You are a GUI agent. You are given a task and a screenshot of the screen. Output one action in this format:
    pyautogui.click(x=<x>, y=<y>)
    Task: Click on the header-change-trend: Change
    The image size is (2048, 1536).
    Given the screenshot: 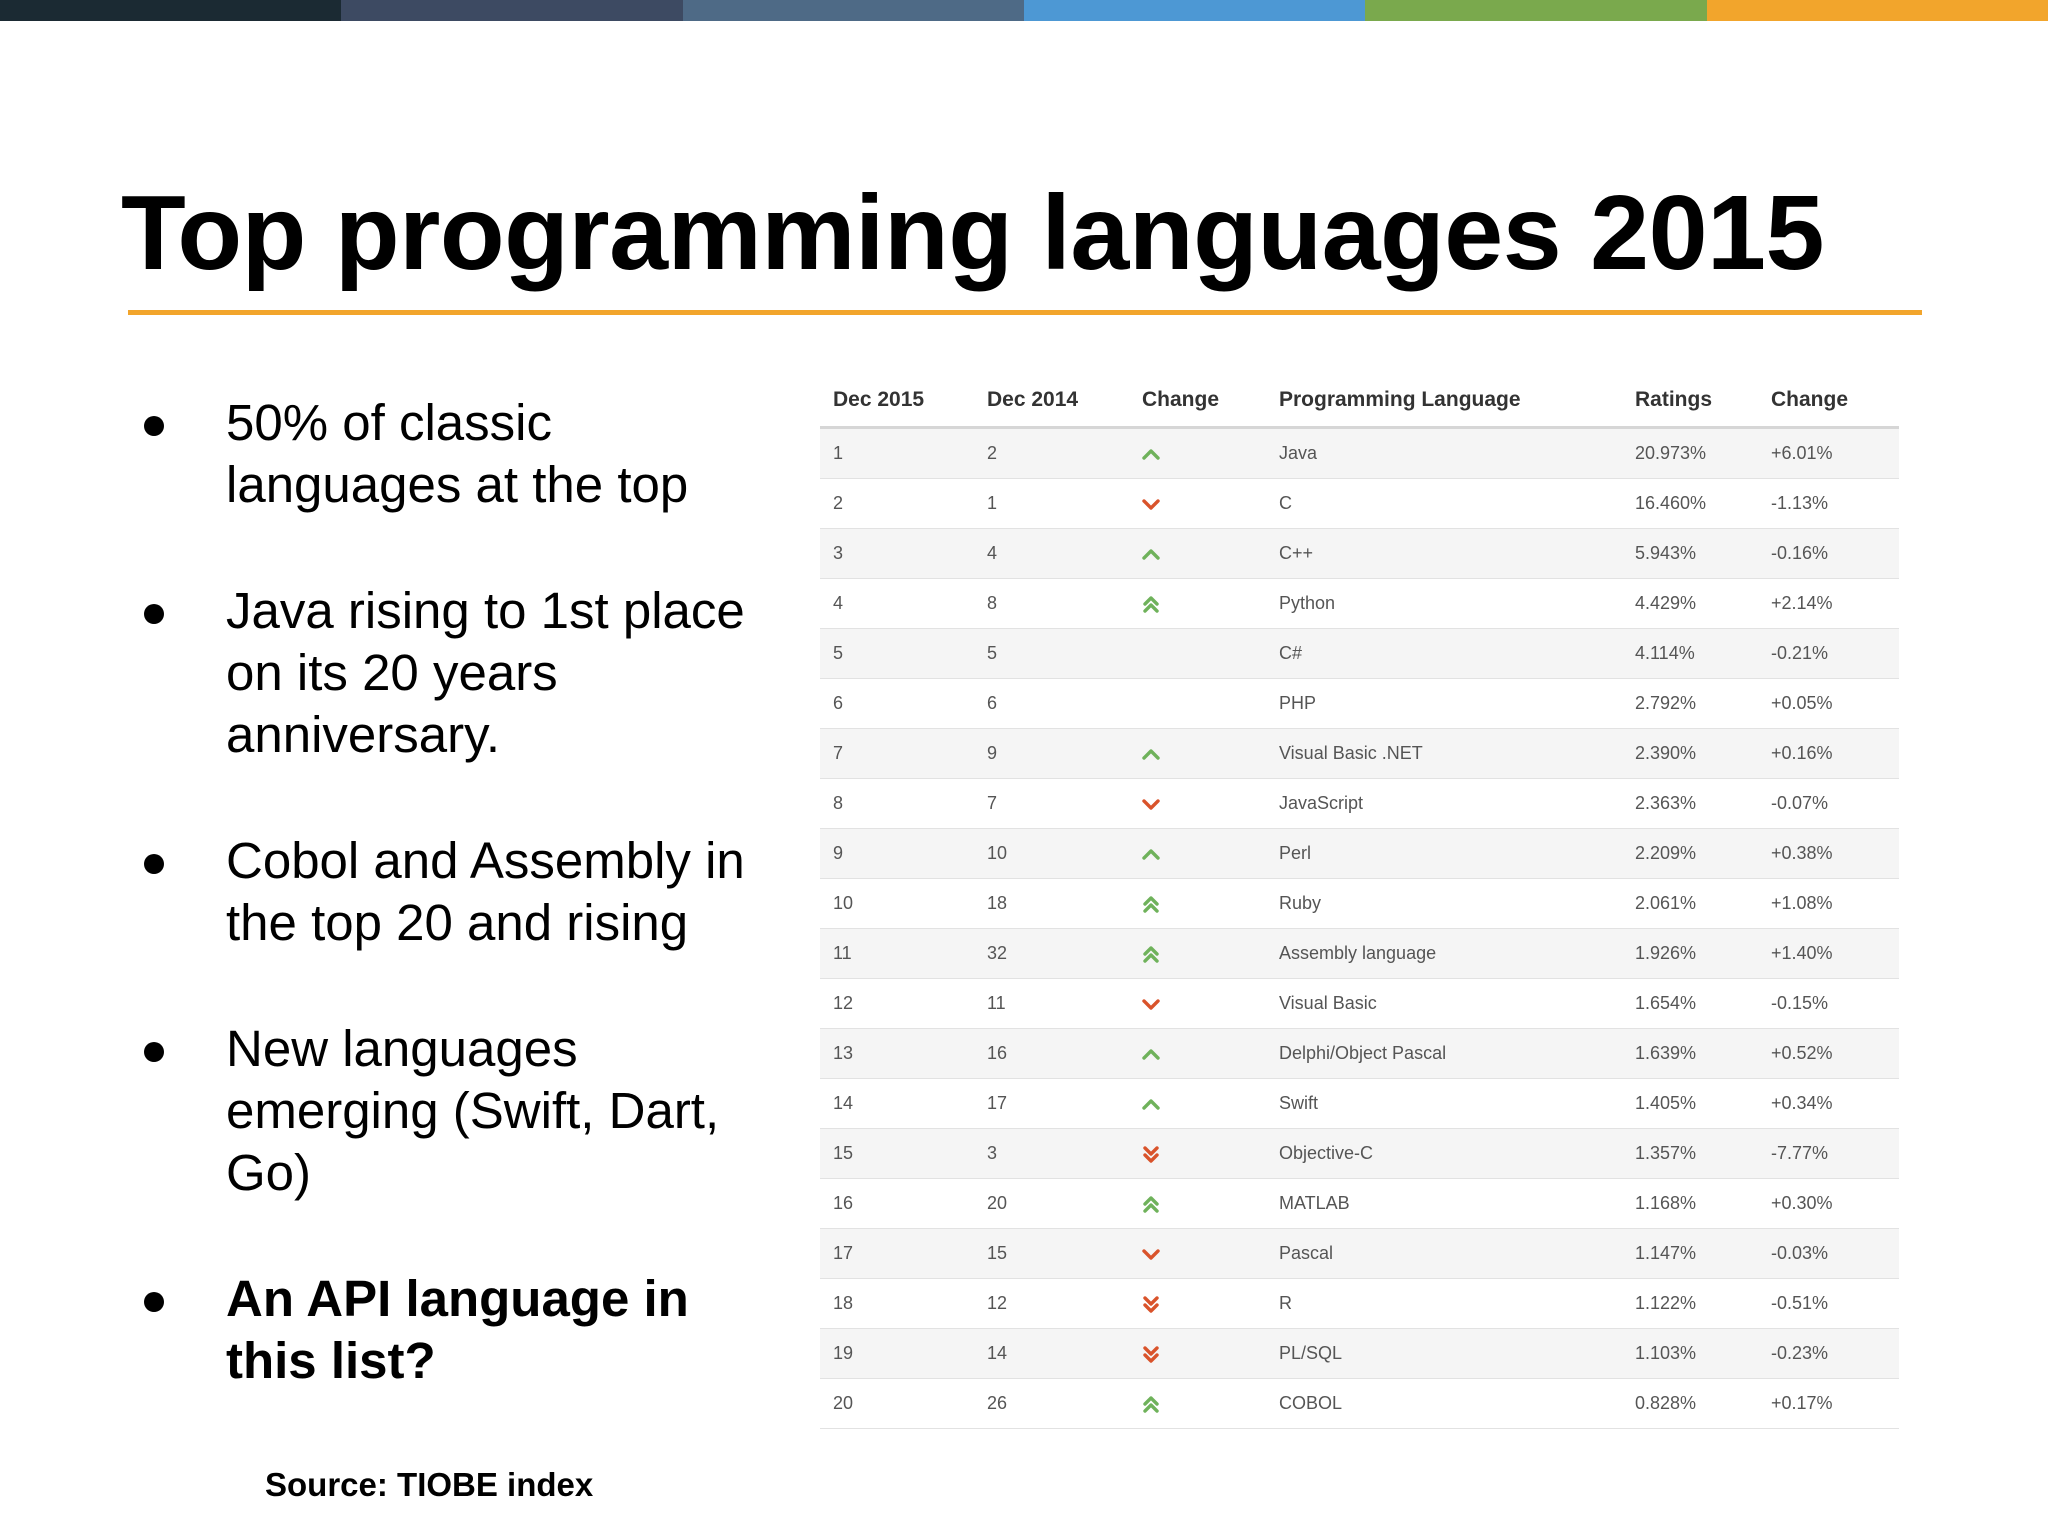 What is the action you would take?
    pyautogui.click(x=1197, y=401)
    